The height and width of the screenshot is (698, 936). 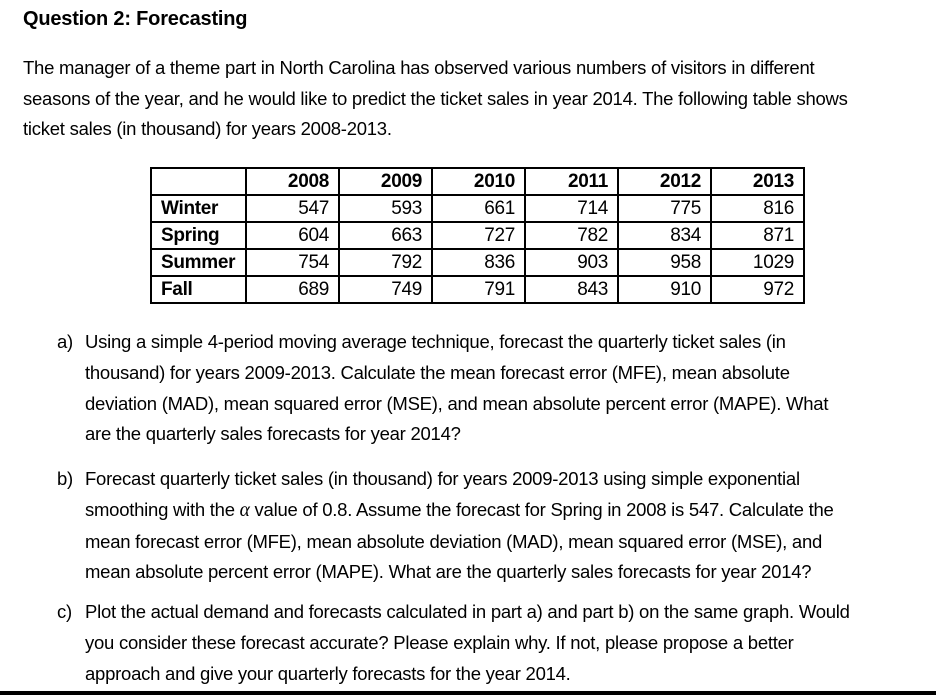 I want to click on season-label-summer: Summer, so click(x=198, y=262).